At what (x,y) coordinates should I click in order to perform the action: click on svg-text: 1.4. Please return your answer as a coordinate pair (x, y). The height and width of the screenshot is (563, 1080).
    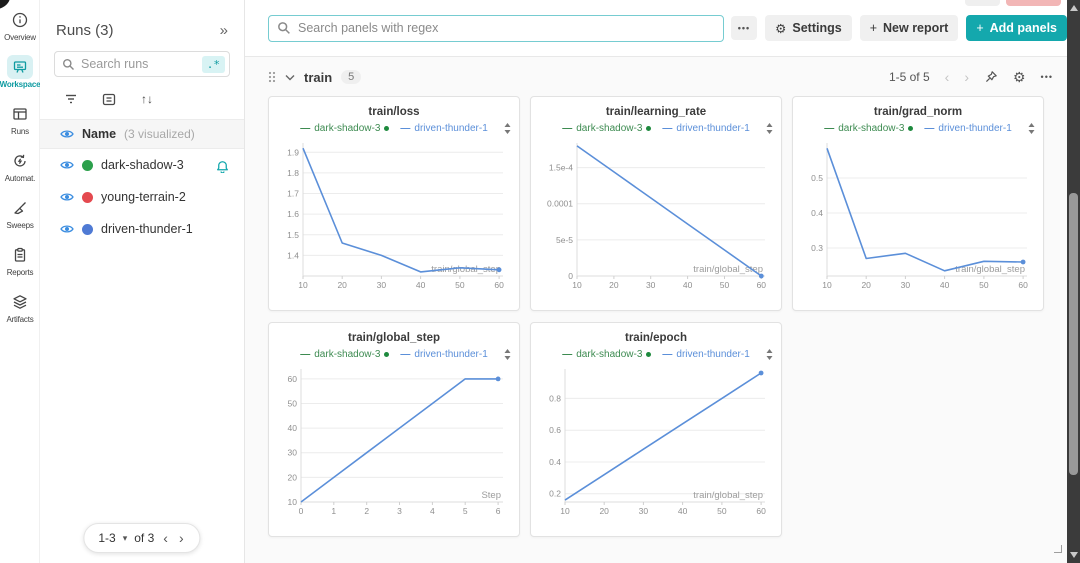
    Looking at the image, I should click on (293, 255).